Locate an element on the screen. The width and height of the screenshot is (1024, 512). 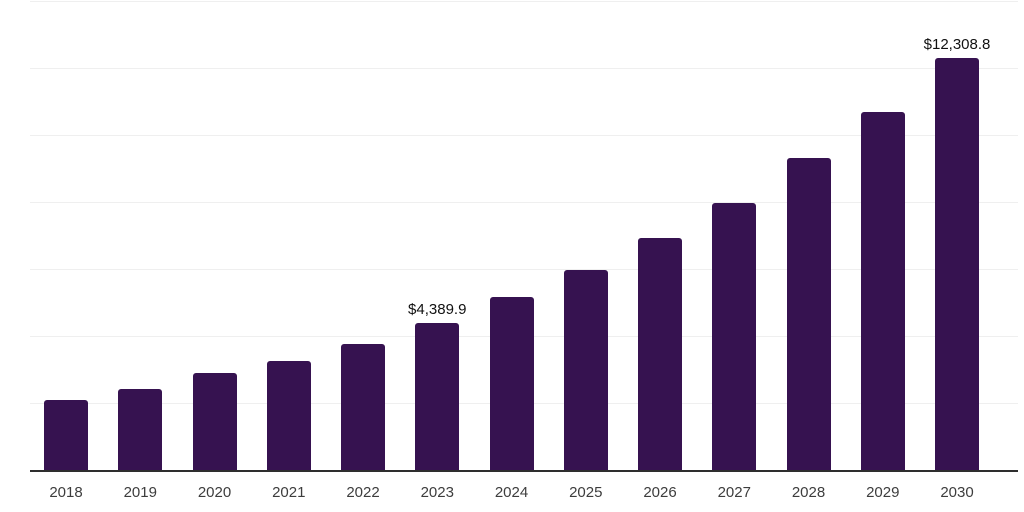
bar-2020 is located at coordinates (214, 421).